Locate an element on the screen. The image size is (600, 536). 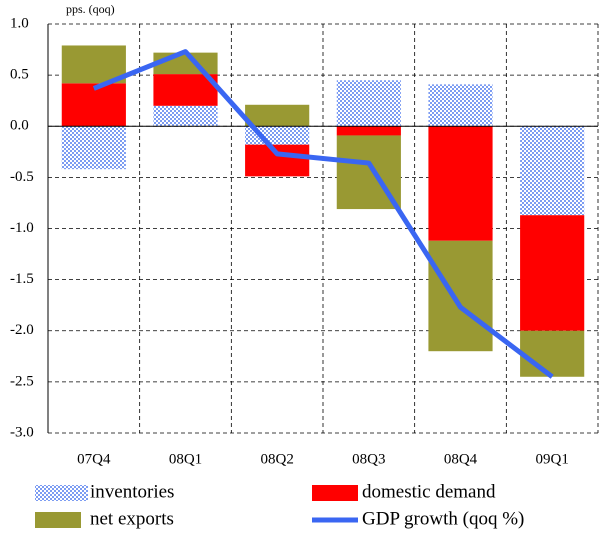
y-tick-label: 1.0 is located at coordinates (19, 23).